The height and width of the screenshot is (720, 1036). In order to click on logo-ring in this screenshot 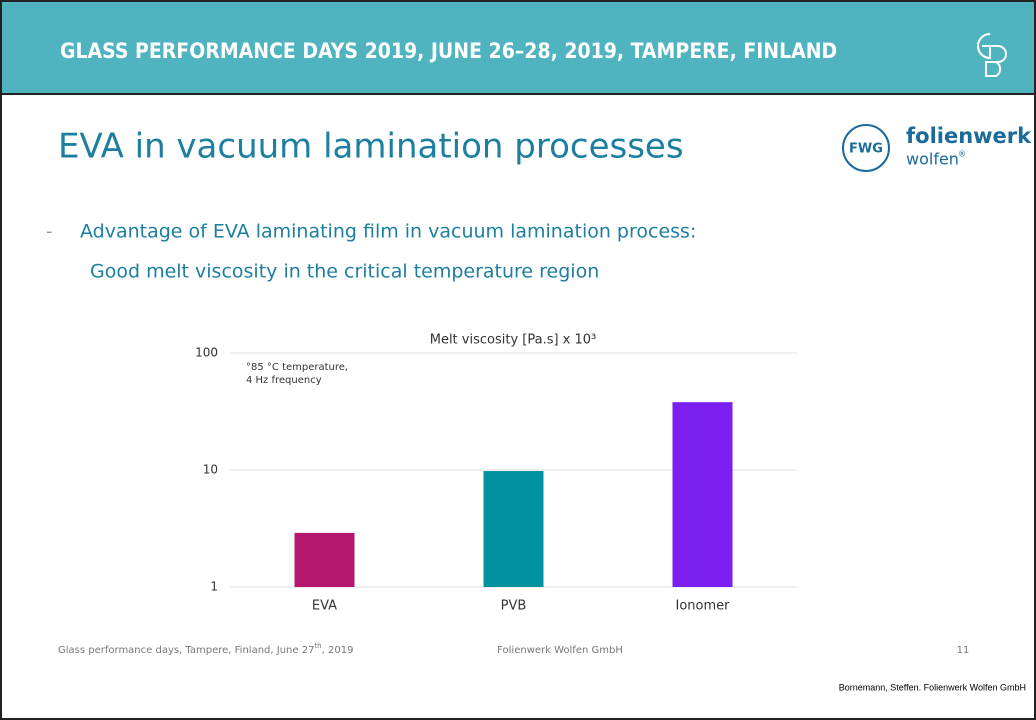, I will do `click(866, 148)`.